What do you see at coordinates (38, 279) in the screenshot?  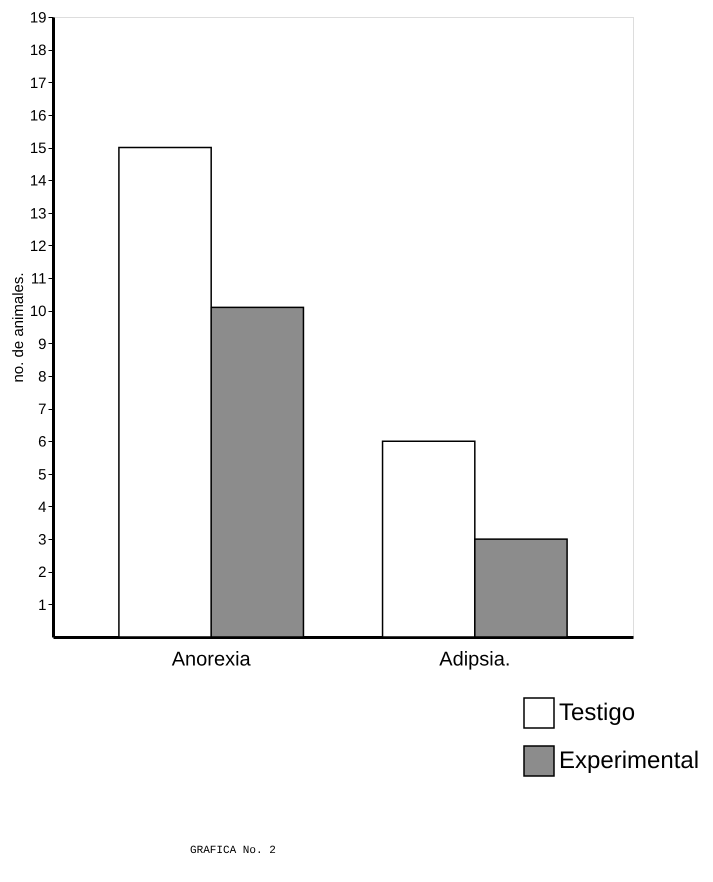 I see `y-tick-label: 11` at bounding box center [38, 279].